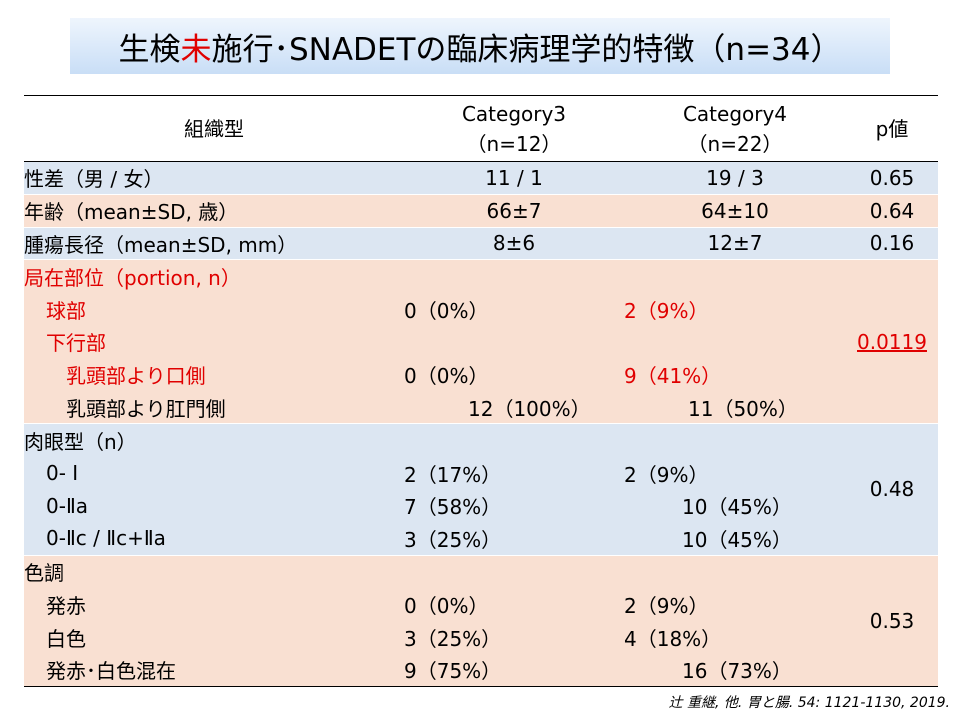  I want to click on table-row: 球部 0（0%） 2（9%）, so click(481, 309).